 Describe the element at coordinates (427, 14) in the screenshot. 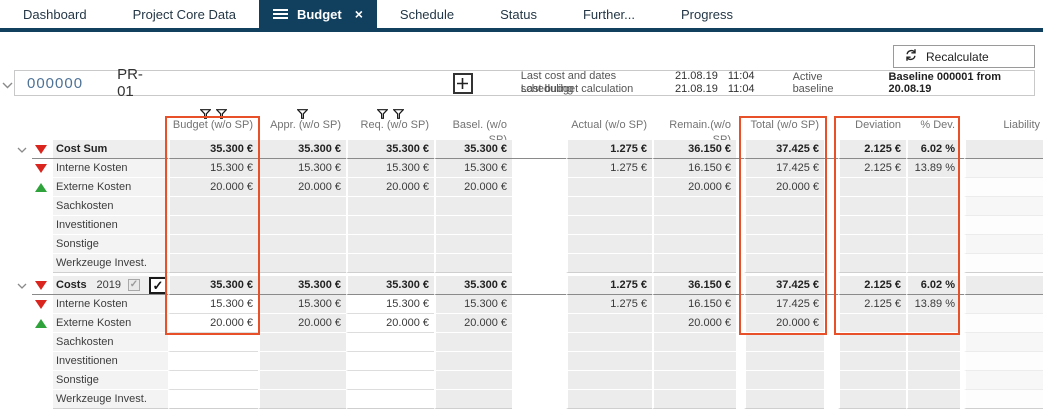

I see `tab-schedule: Schedule` at that location.